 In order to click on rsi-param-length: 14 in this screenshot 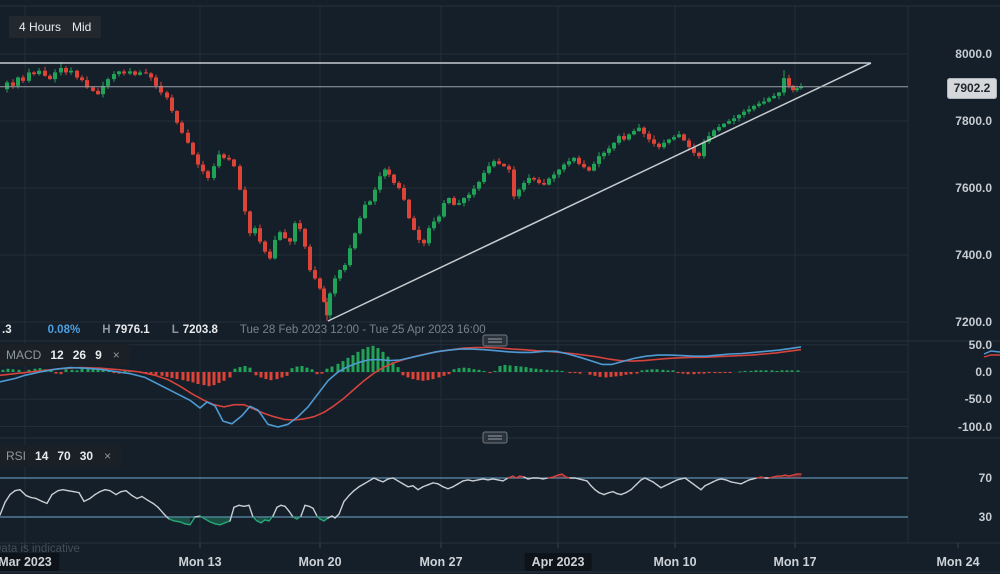, I will do `click(42, 456)`.